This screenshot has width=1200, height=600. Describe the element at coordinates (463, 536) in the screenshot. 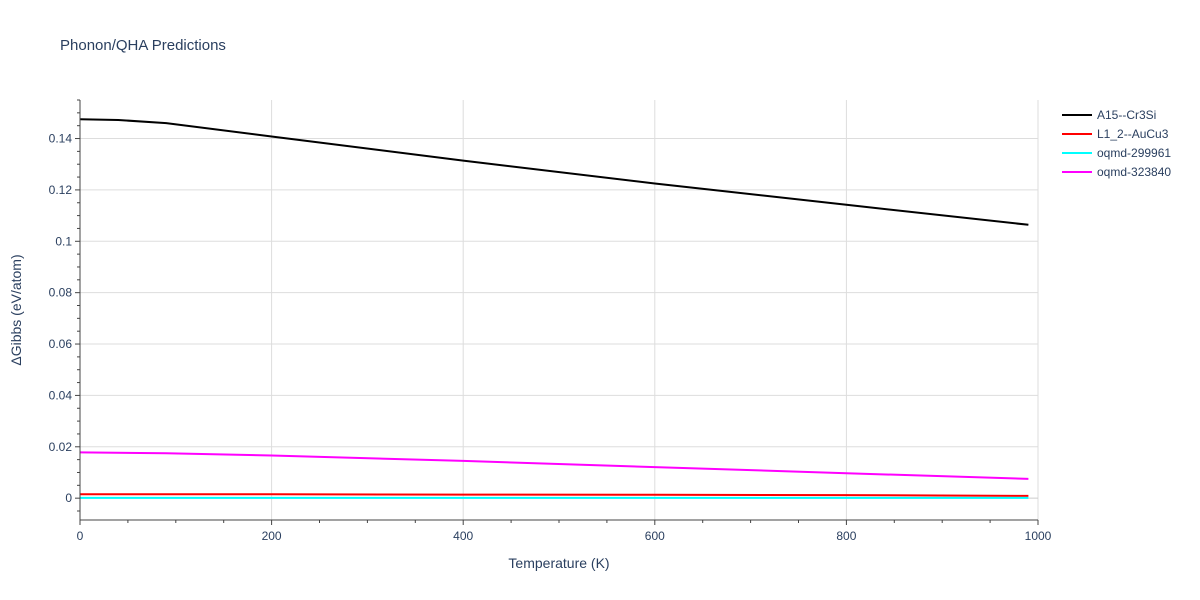

I see `x-tick-label: 400` at that location.